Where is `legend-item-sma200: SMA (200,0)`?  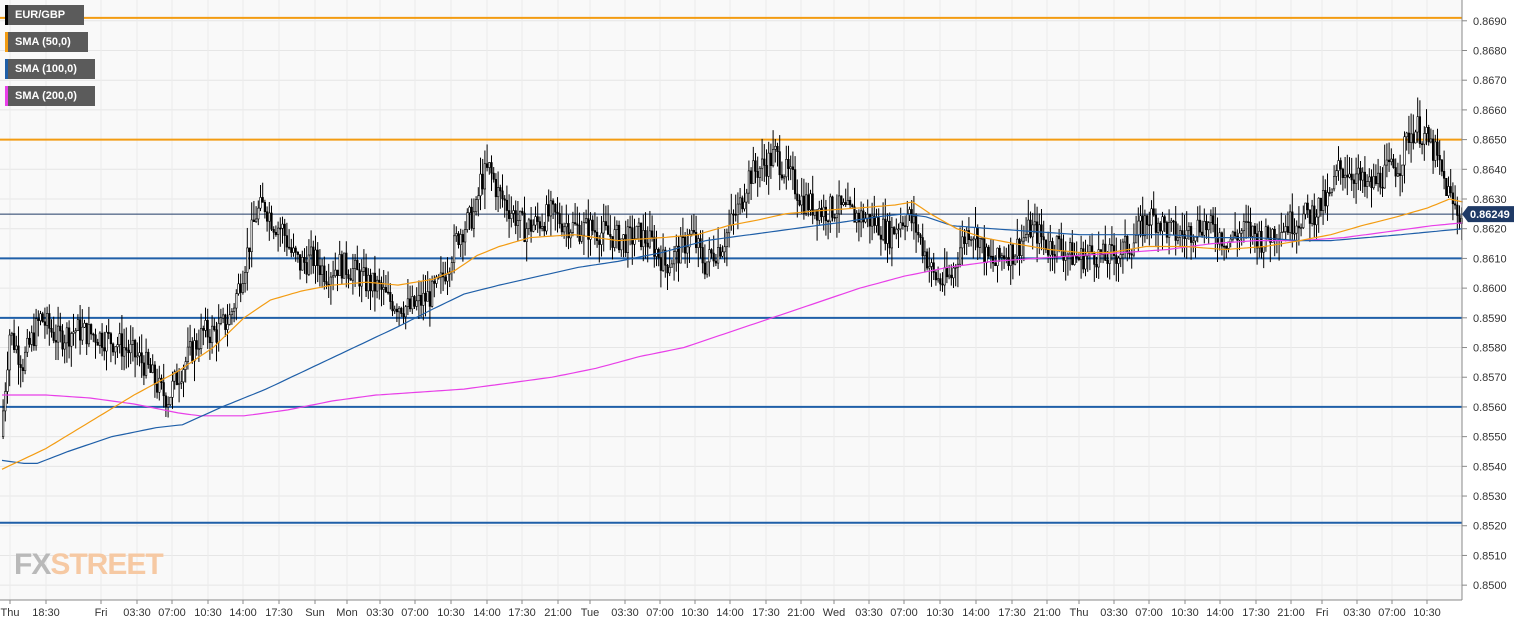 legend-item-sma200: SMA (200,0) is located at coordinates (50, 96).